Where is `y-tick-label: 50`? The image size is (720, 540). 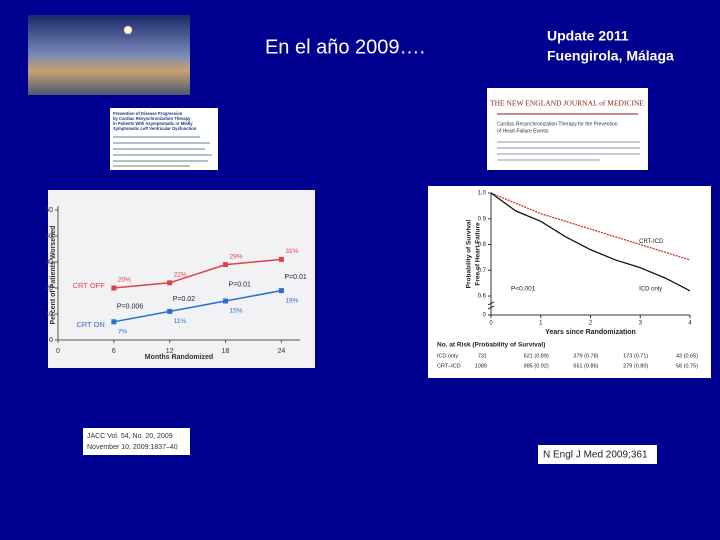 y-tick-label: 50 is located at coordinates (49, 210).